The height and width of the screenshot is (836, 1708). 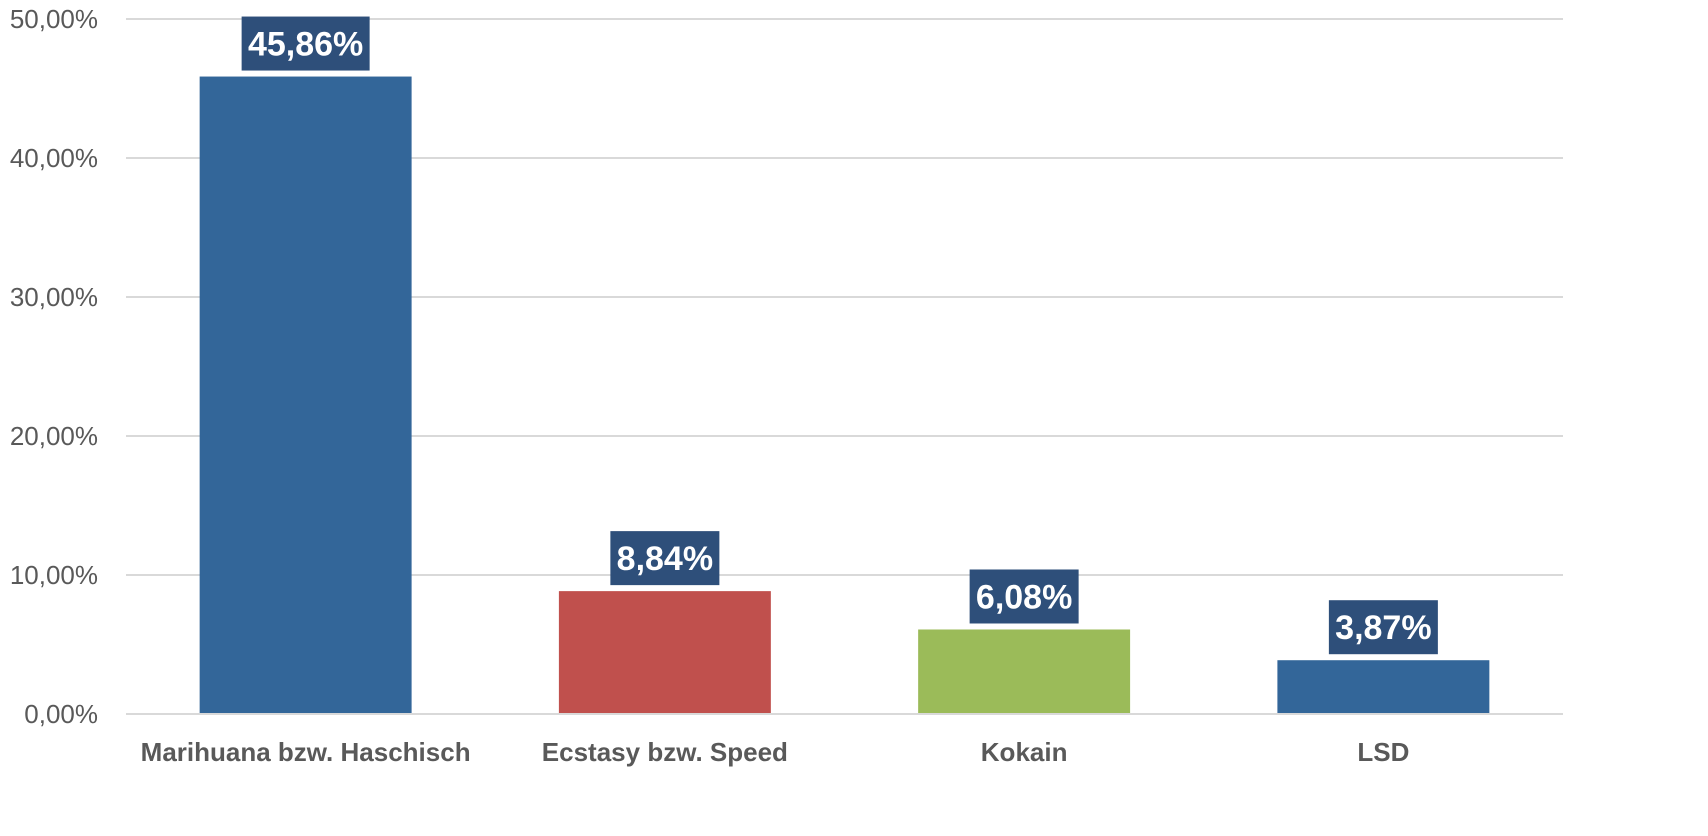 What do you see at coordinates (54, 19) in the screenshot?
I see `y-tick-label: 50,00%` at bounding box center [54, 19].